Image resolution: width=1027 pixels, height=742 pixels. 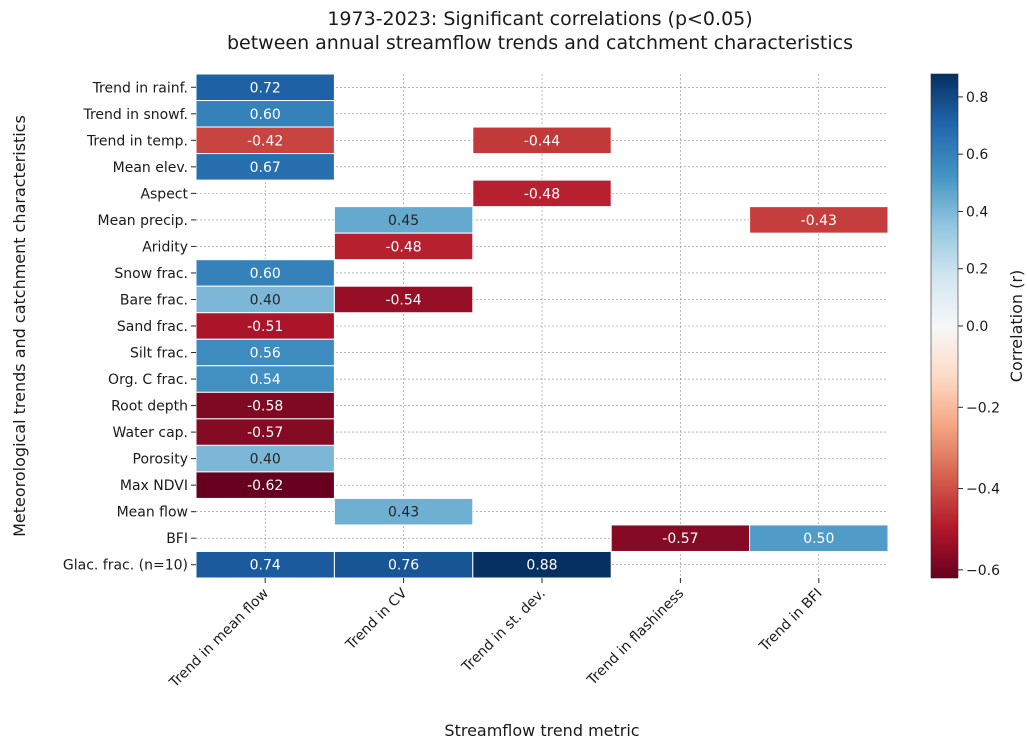 I want to click on row-tick-label: Porosity, so click(x=160, y=460).